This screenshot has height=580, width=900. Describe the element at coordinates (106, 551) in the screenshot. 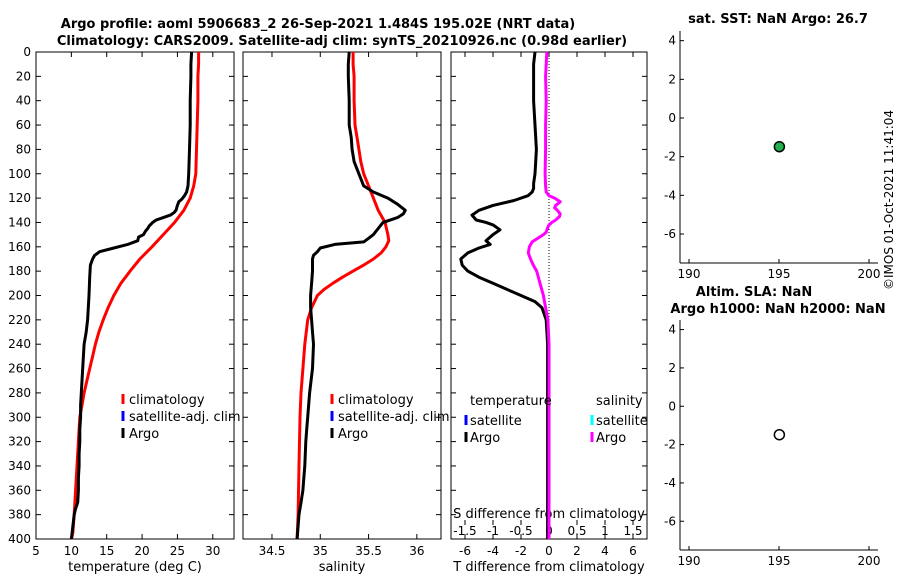

I see `temperature-xtick-label: 15` at that location.